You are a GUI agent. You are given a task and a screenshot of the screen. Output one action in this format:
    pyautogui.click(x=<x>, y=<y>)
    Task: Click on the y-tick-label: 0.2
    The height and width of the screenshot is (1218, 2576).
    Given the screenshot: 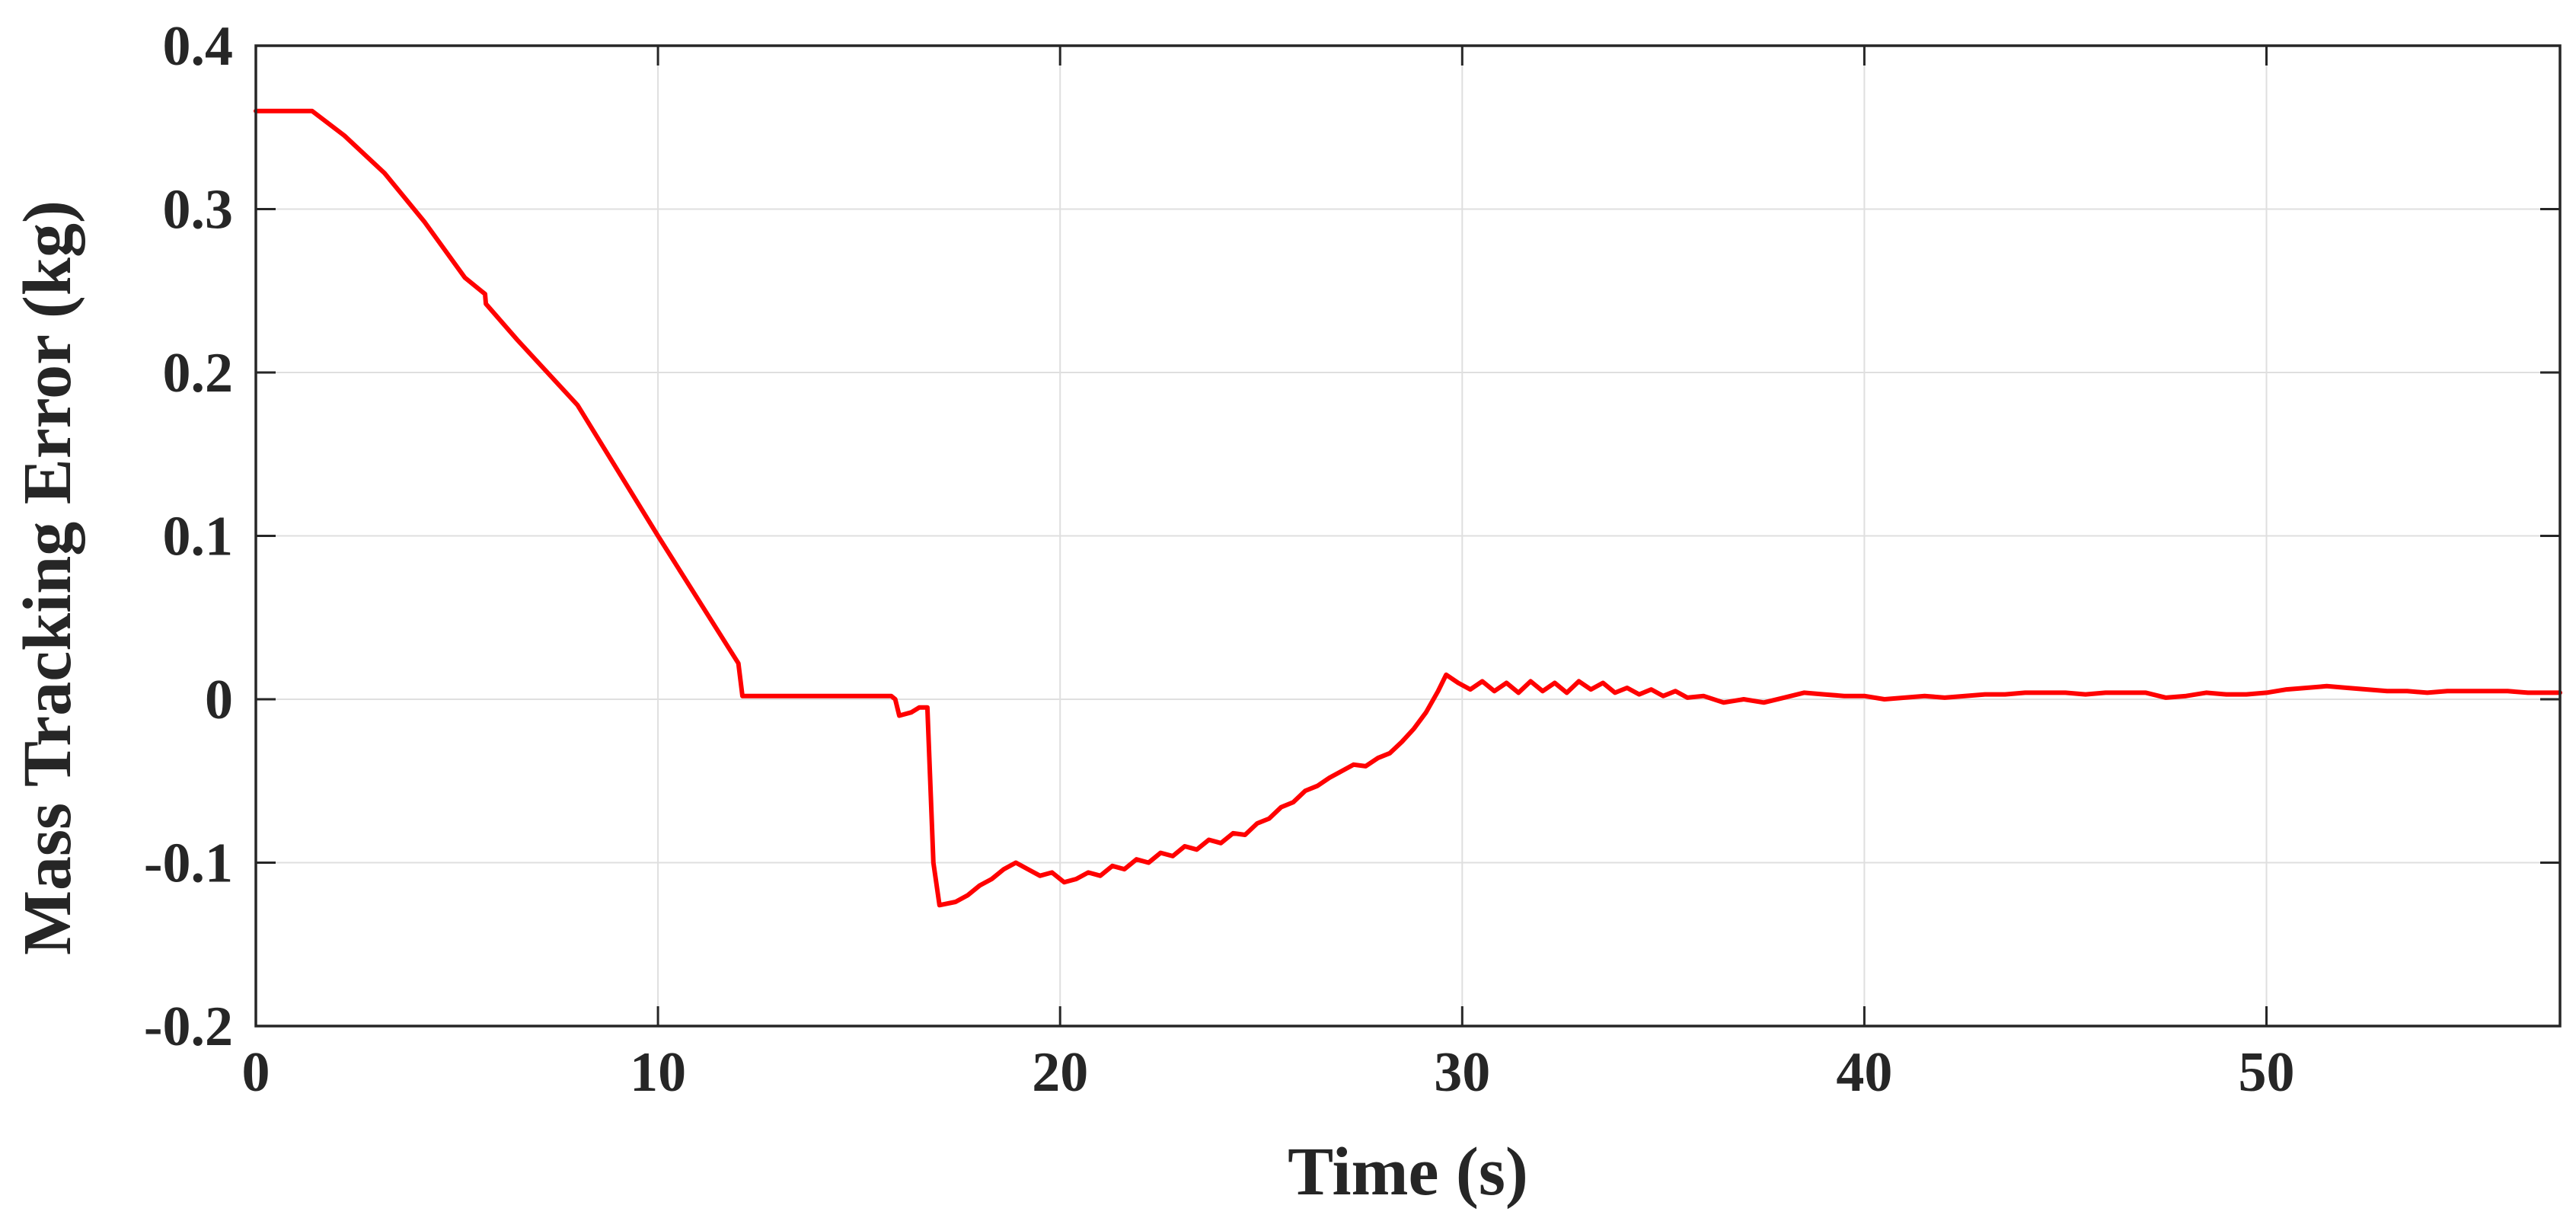 What is the action you would take?
    pyautogui.click(x=198, y=373)
    